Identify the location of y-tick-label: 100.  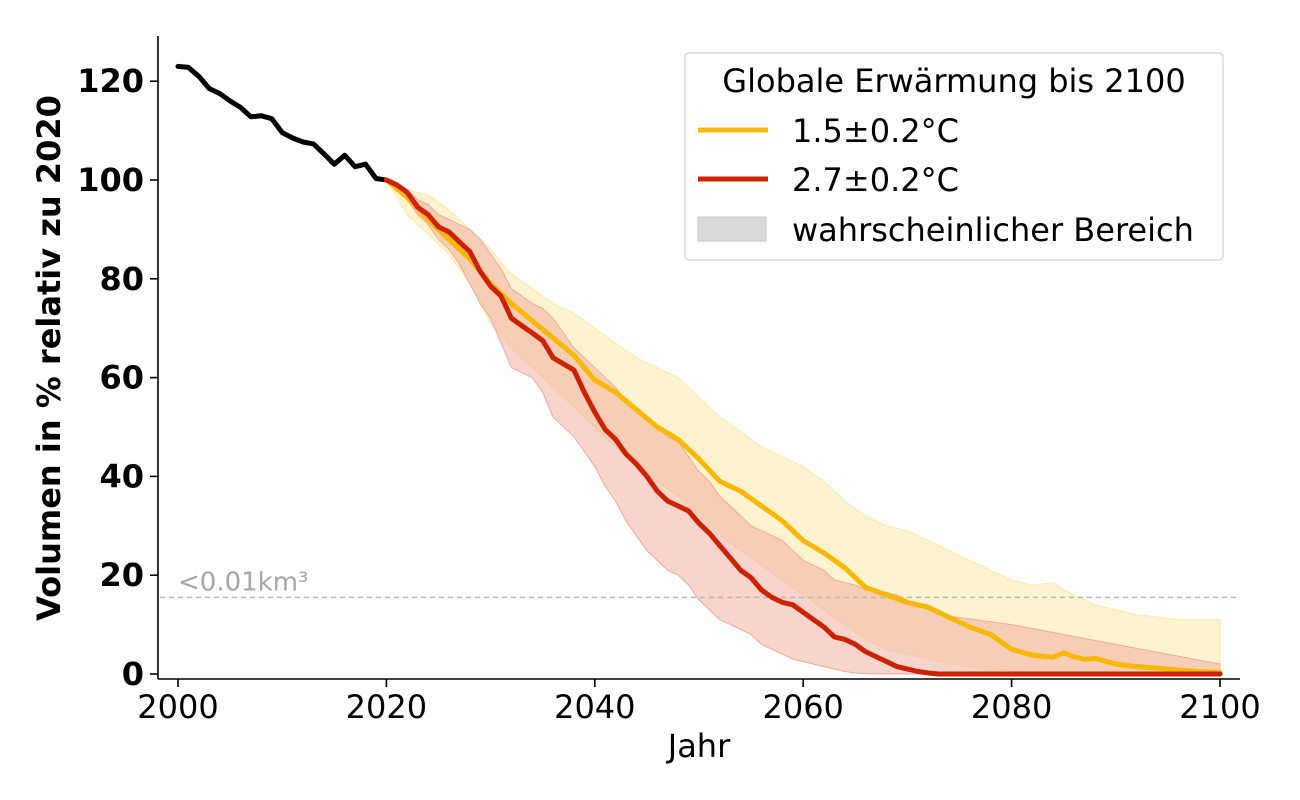
(110, 180).